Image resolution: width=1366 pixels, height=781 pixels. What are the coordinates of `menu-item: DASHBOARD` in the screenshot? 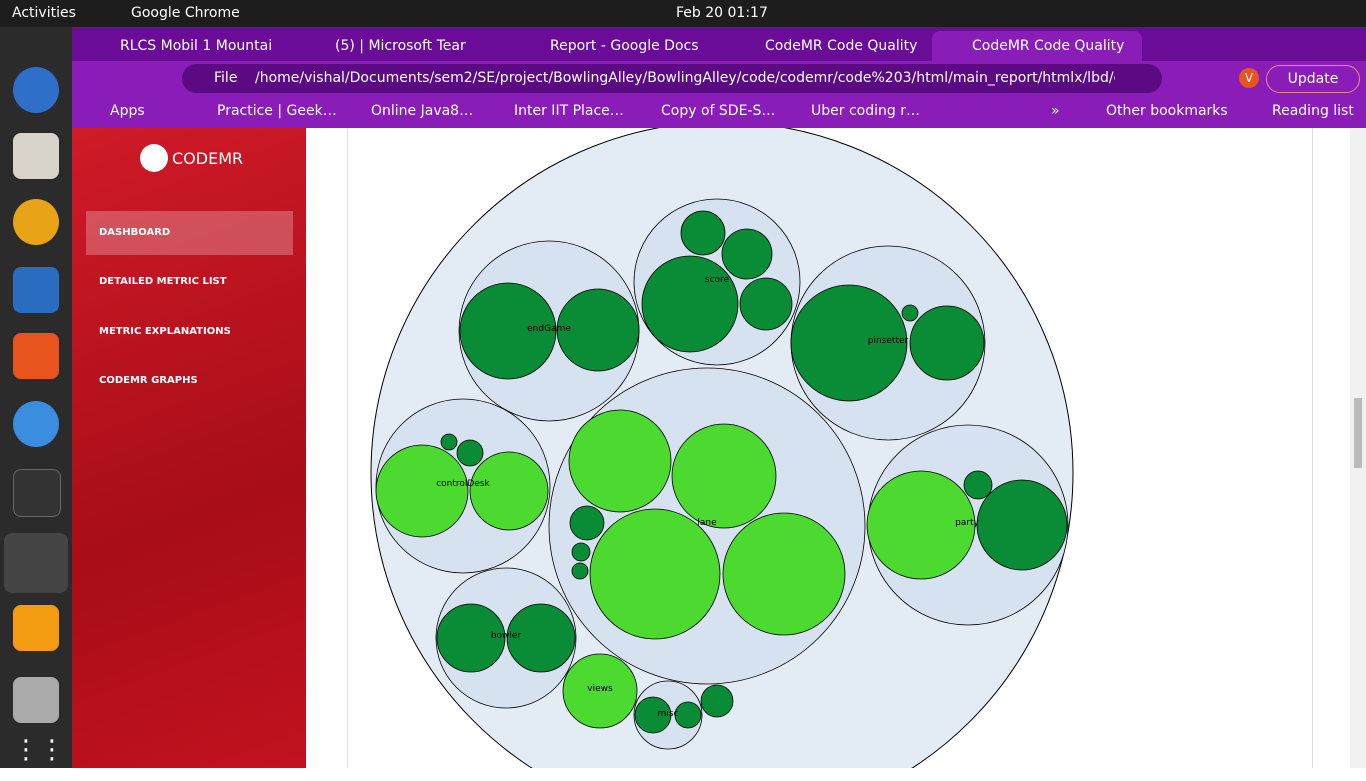 It's located at (189, 233).